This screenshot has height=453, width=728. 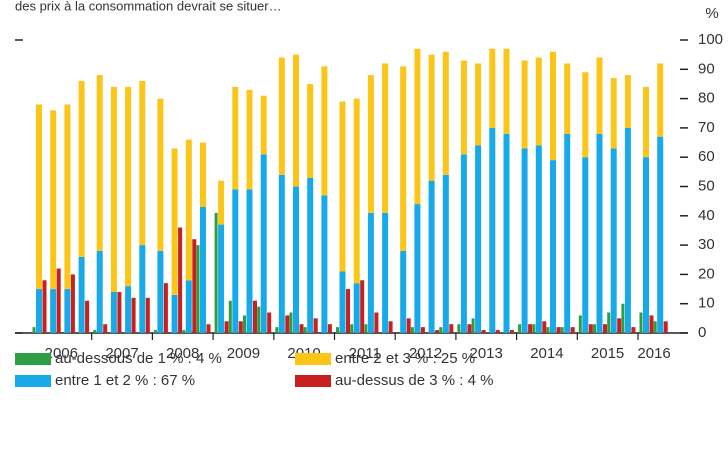 What do you see at coordinates (365, 353) in the screenshot?
I see `x-tick-label: 2011` at bounding box center [365, 353].